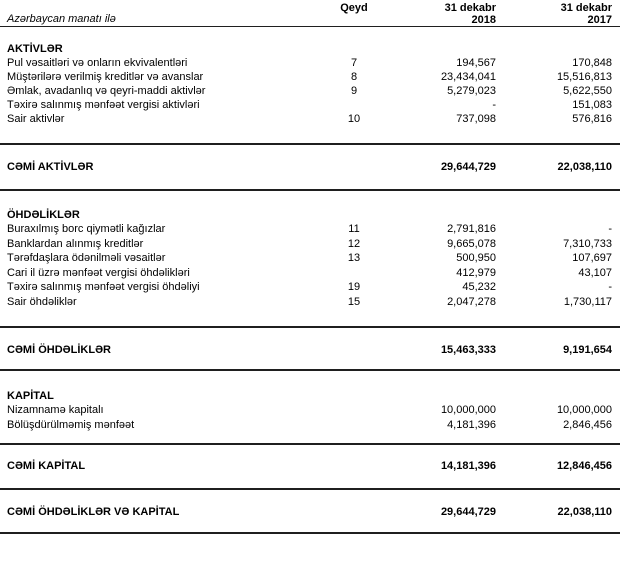 This screenshot has width=620, height=569. I want to click on column-header-2018: 31 dekabr 2018, so click(438, 14).